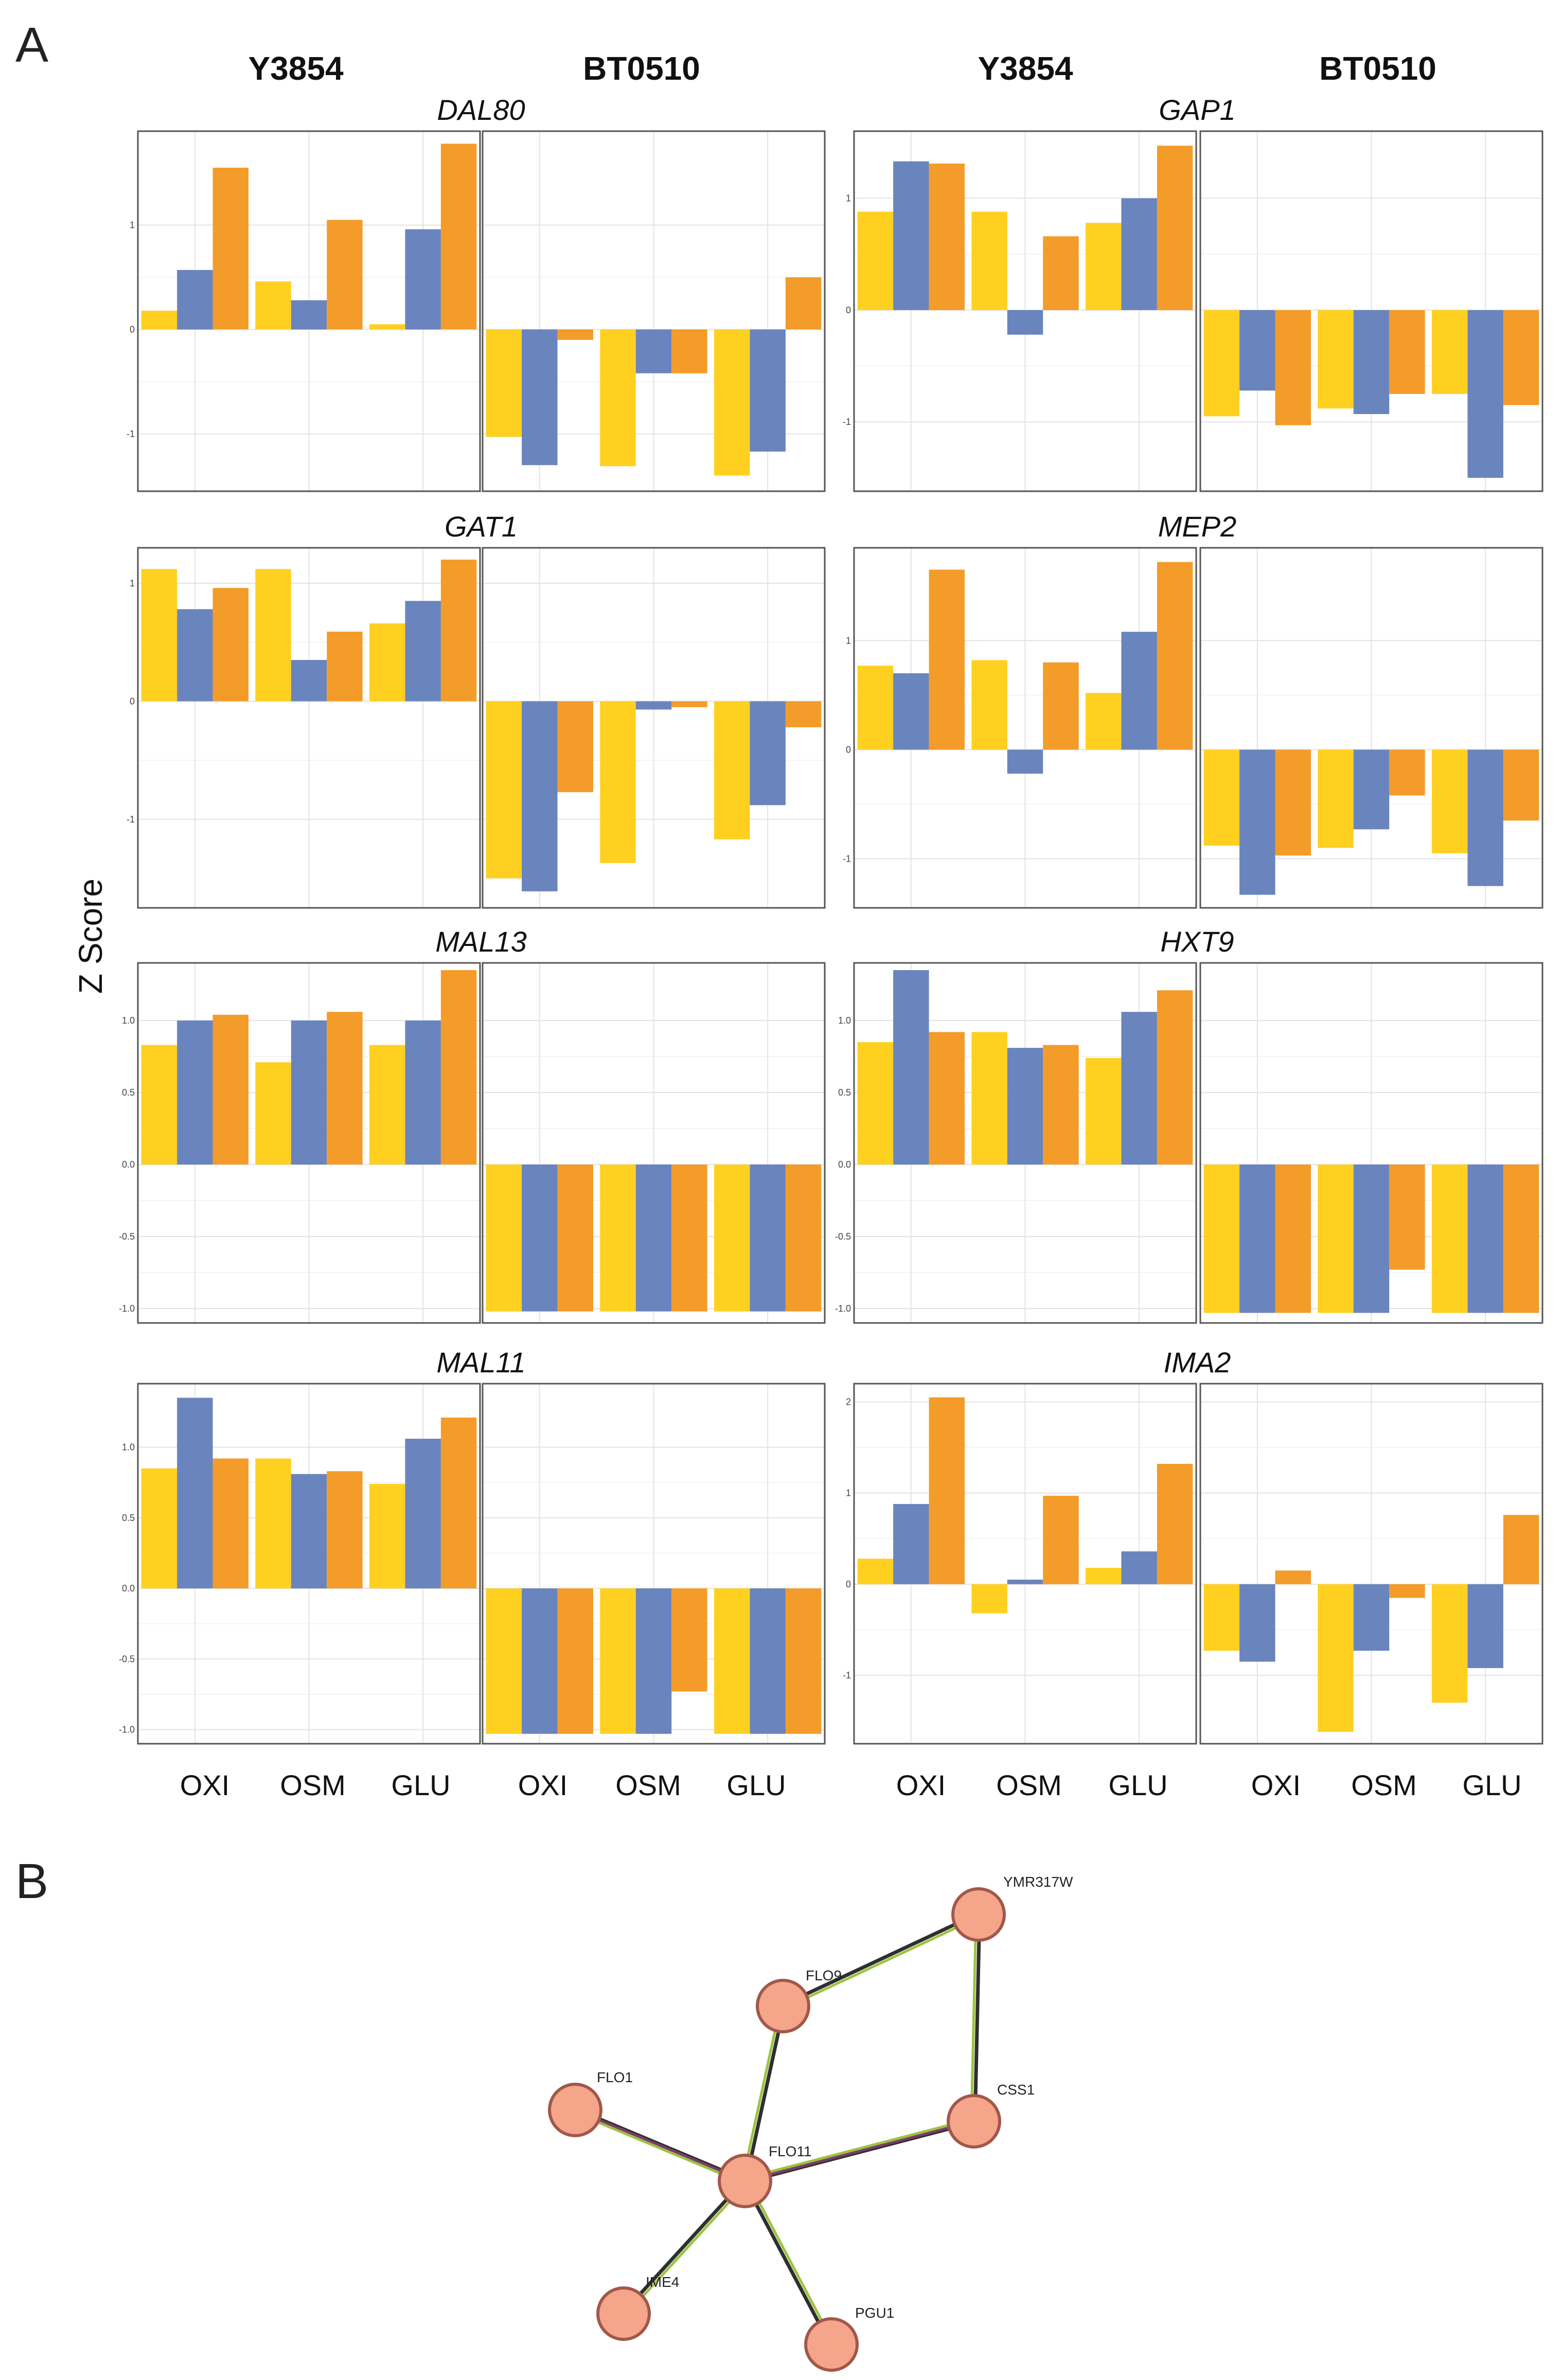 This screenshot has height=2380, width=1562. What do you see at coordinates (480, 1362) in the screenshot?
I see `gene-title-mal11: MAL11` at bounding box center [480, 1362].